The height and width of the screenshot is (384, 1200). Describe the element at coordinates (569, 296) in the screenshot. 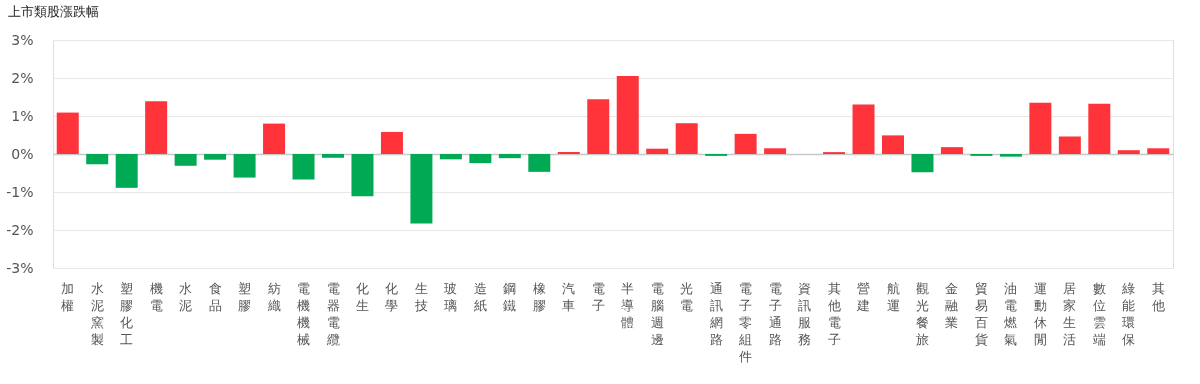

I see `x-tick-label: 汽車` at that location.